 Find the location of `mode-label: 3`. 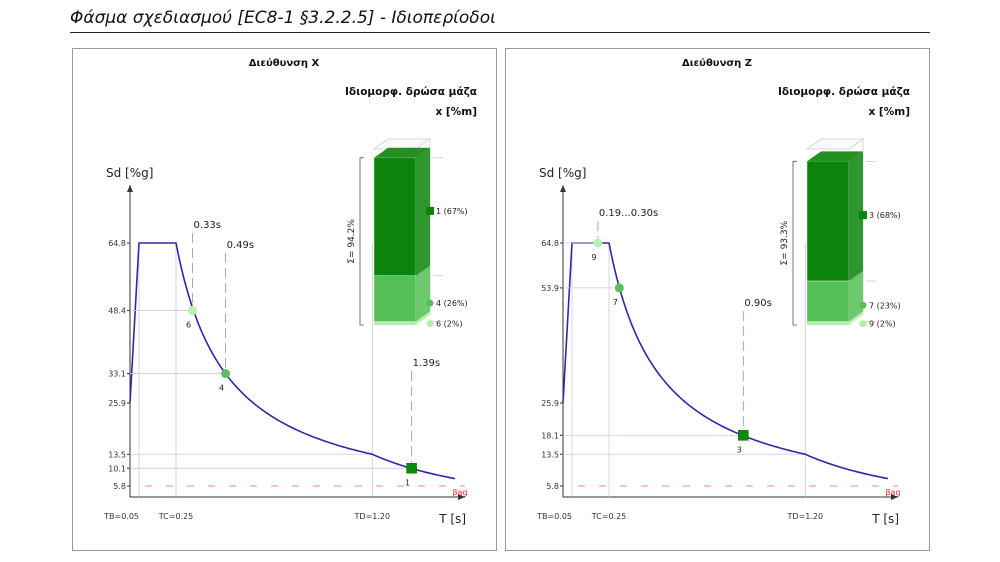

mode-label: 3 is located at coordinates (739, 449).